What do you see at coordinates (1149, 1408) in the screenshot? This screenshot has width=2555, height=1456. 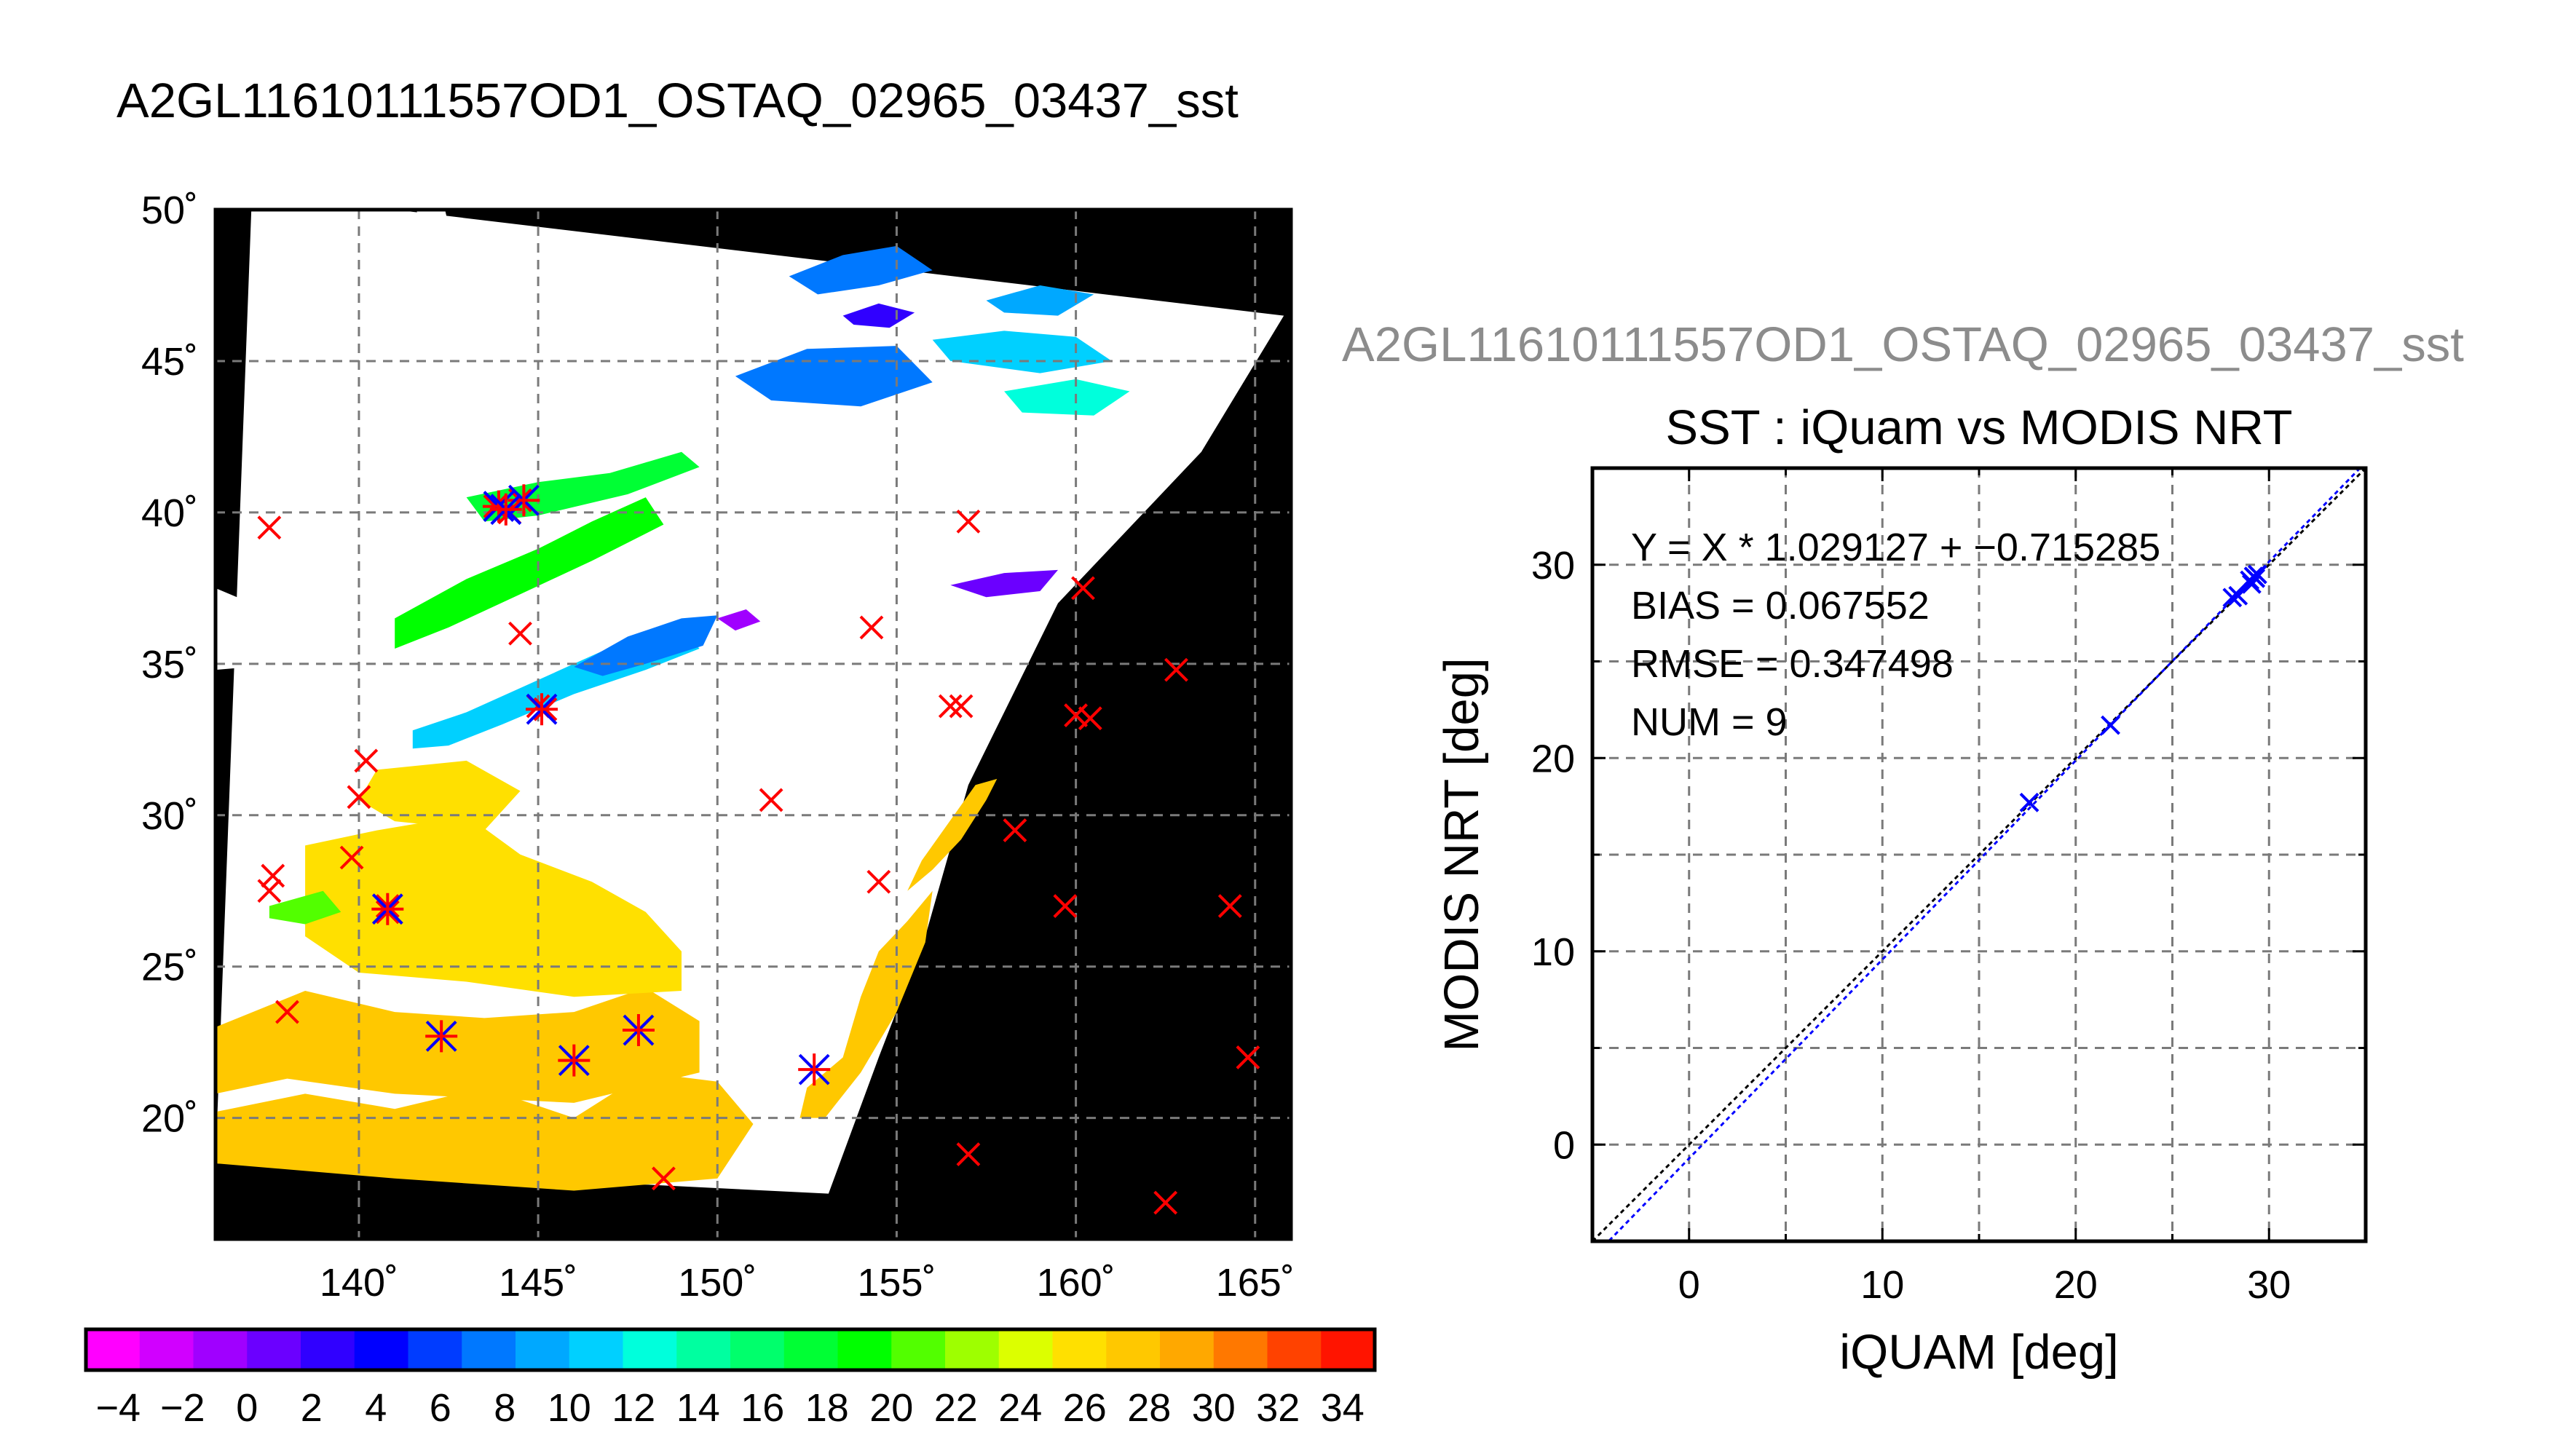 I see `colorbar-label: 28` at bounding box center [1149, 1408].